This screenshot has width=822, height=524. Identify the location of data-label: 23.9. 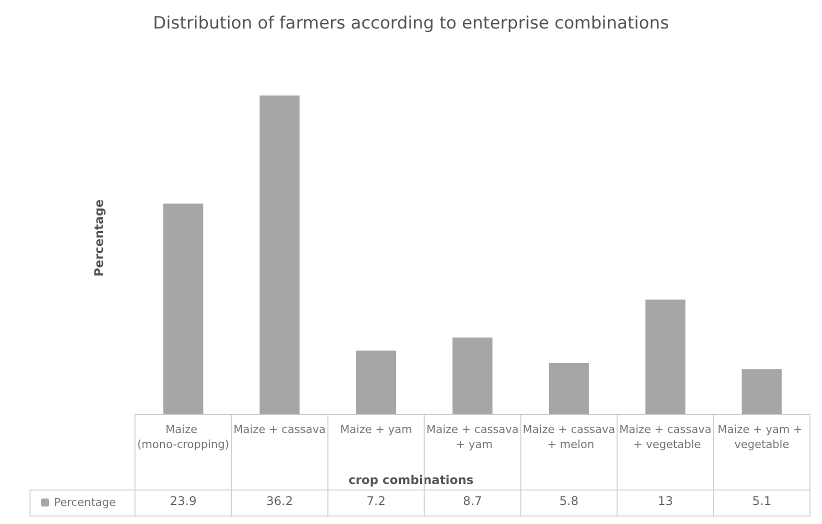
(183, 501).